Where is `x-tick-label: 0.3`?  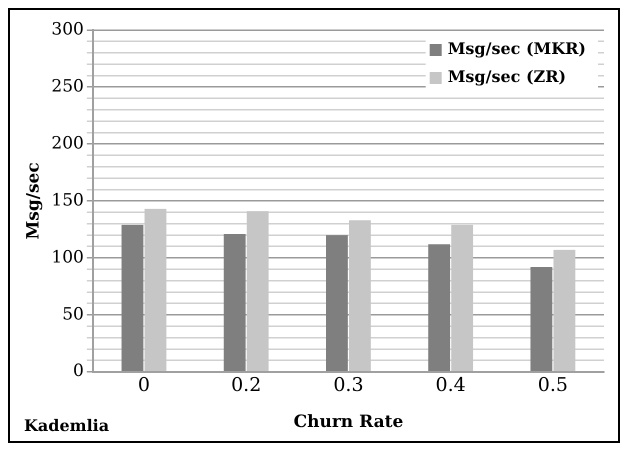
x-tick-label: 0.3 is located at coordinates (348, 385).